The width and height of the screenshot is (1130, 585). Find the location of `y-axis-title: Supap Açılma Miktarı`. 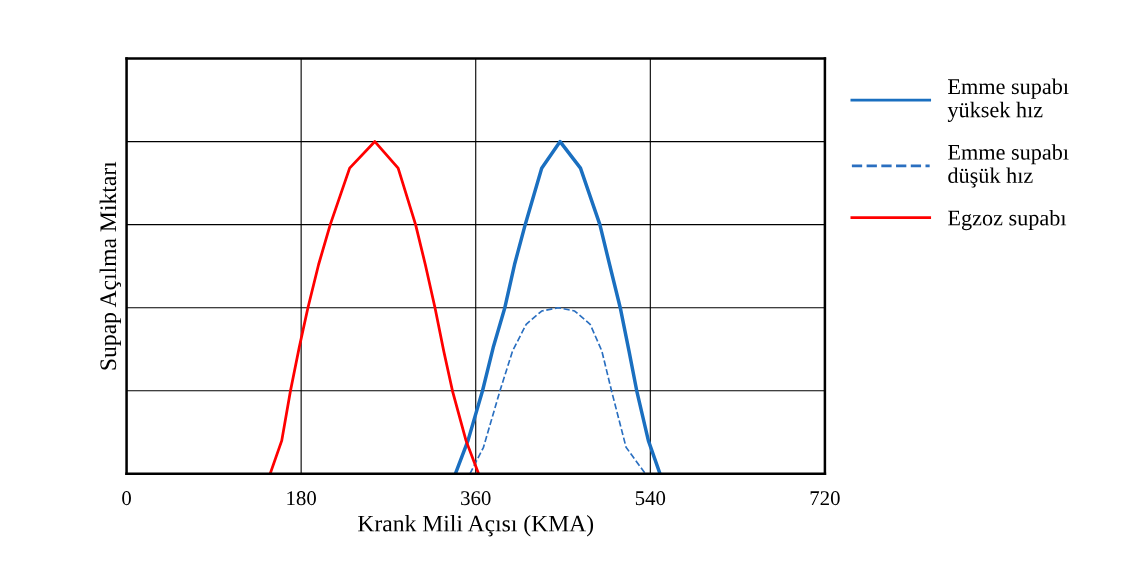

y-axis-title: Supap Açılma Miktarı is located at coordinates (110, 265).